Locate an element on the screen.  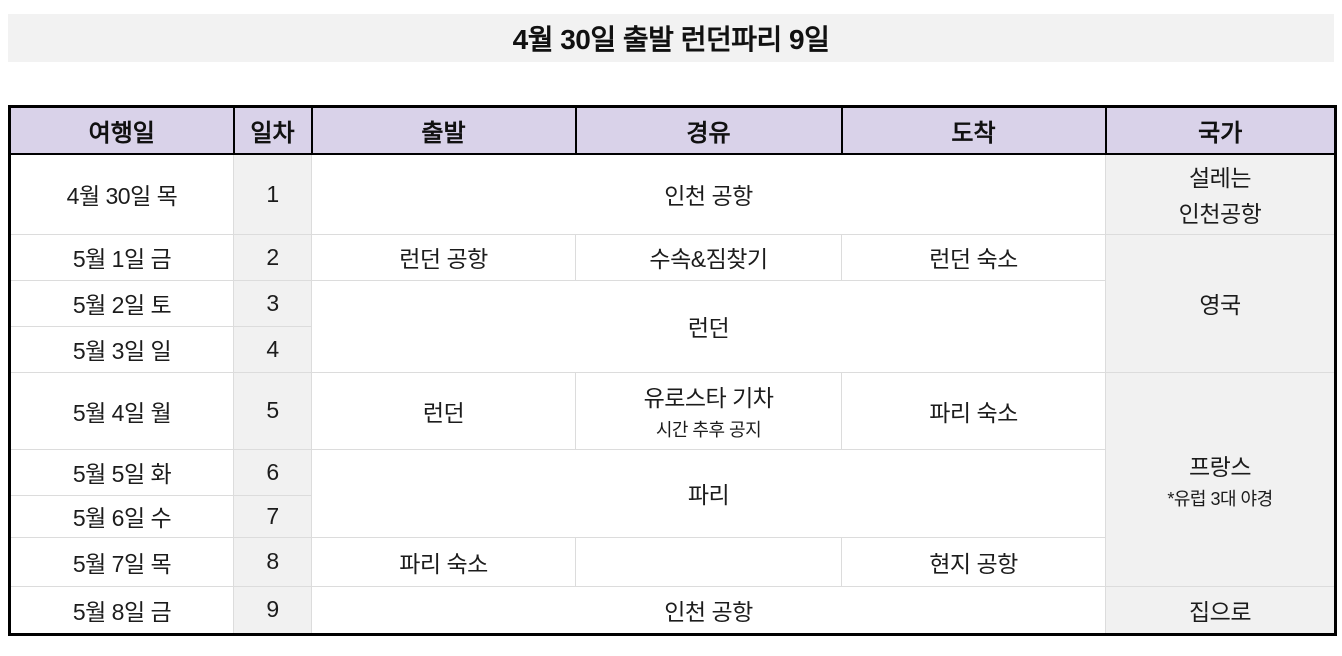
header-cell-day-number: 일차 is located at coordinates (272, 130).